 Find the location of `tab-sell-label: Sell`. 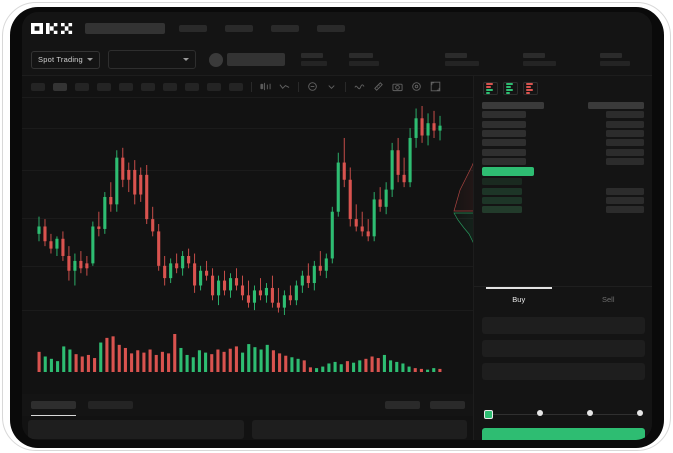

tab-sell-label: Sell is located at coordinates (608, 299).